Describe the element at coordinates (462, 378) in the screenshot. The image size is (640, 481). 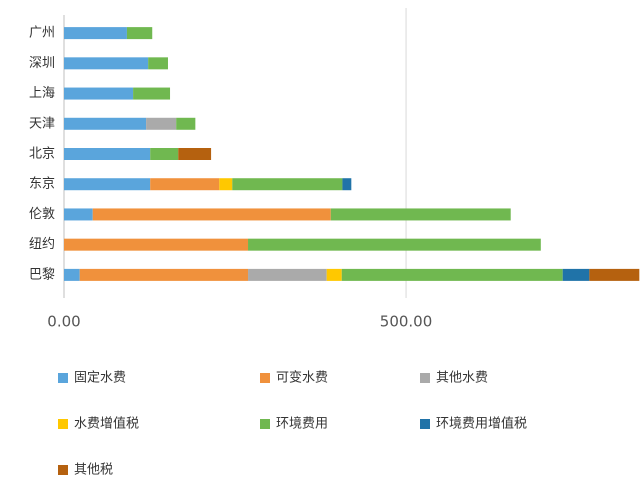
I see `legend-label: 其他水费` at that location.